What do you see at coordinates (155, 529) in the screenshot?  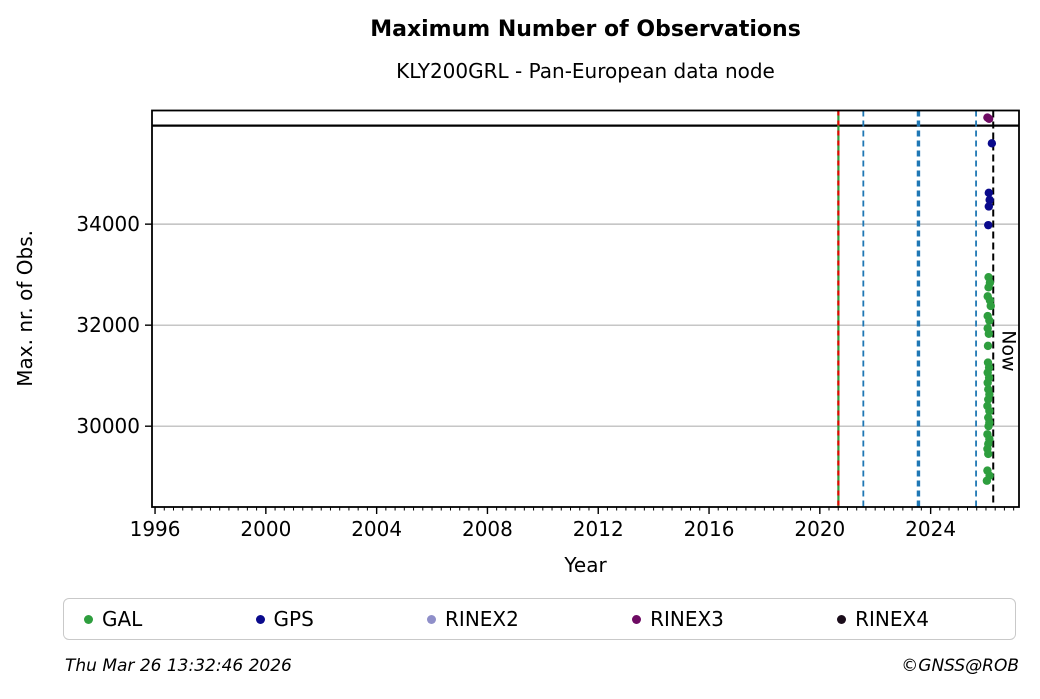 I see `x-tick-label: 1996` at bounding box center [155, 529].